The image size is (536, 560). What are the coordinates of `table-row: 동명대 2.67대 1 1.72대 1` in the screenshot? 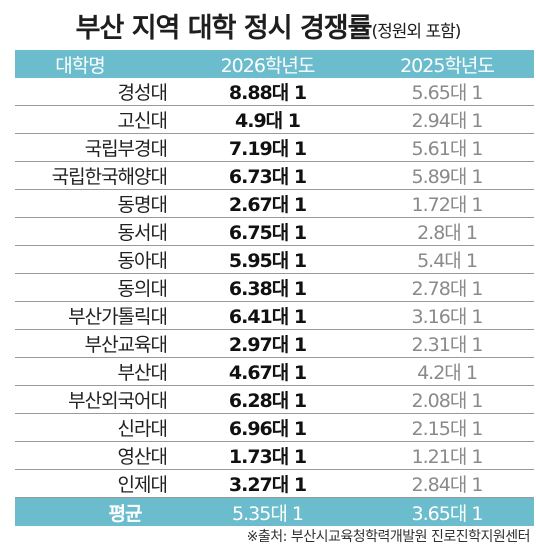 It's located at (274, 204).